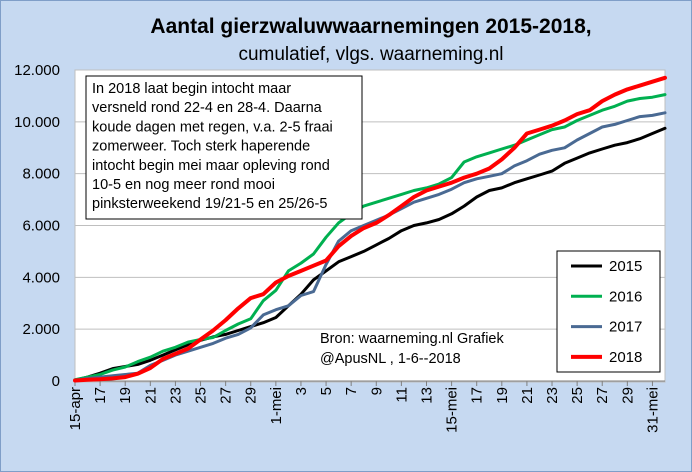 The height and width of the screenshot is (472, 692). Describe the element at coordinates (625, 357) in the screenshot. I see `legend-label-2018: 2018` at that location.